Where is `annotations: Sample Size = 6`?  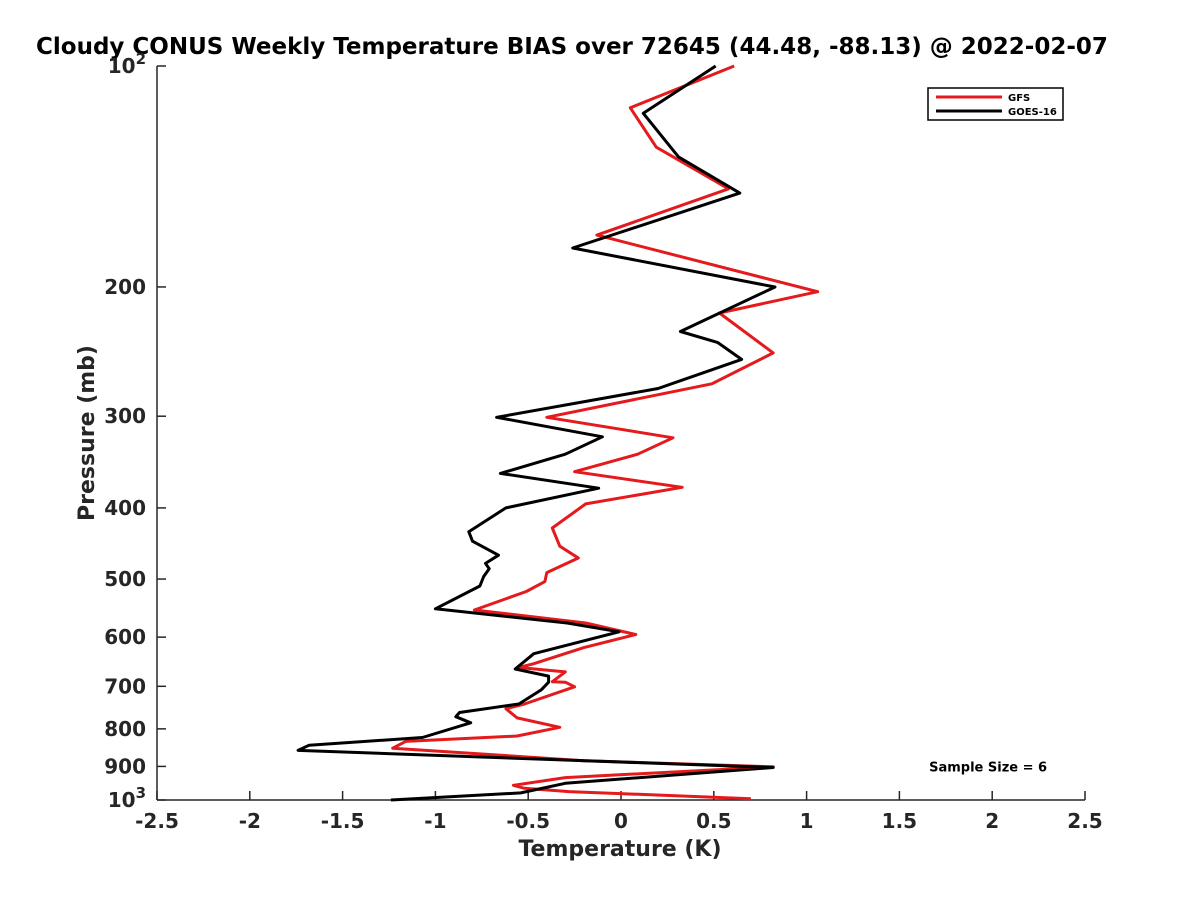
annotations: Sample Size = 6 is located at coordinates (988, 767).